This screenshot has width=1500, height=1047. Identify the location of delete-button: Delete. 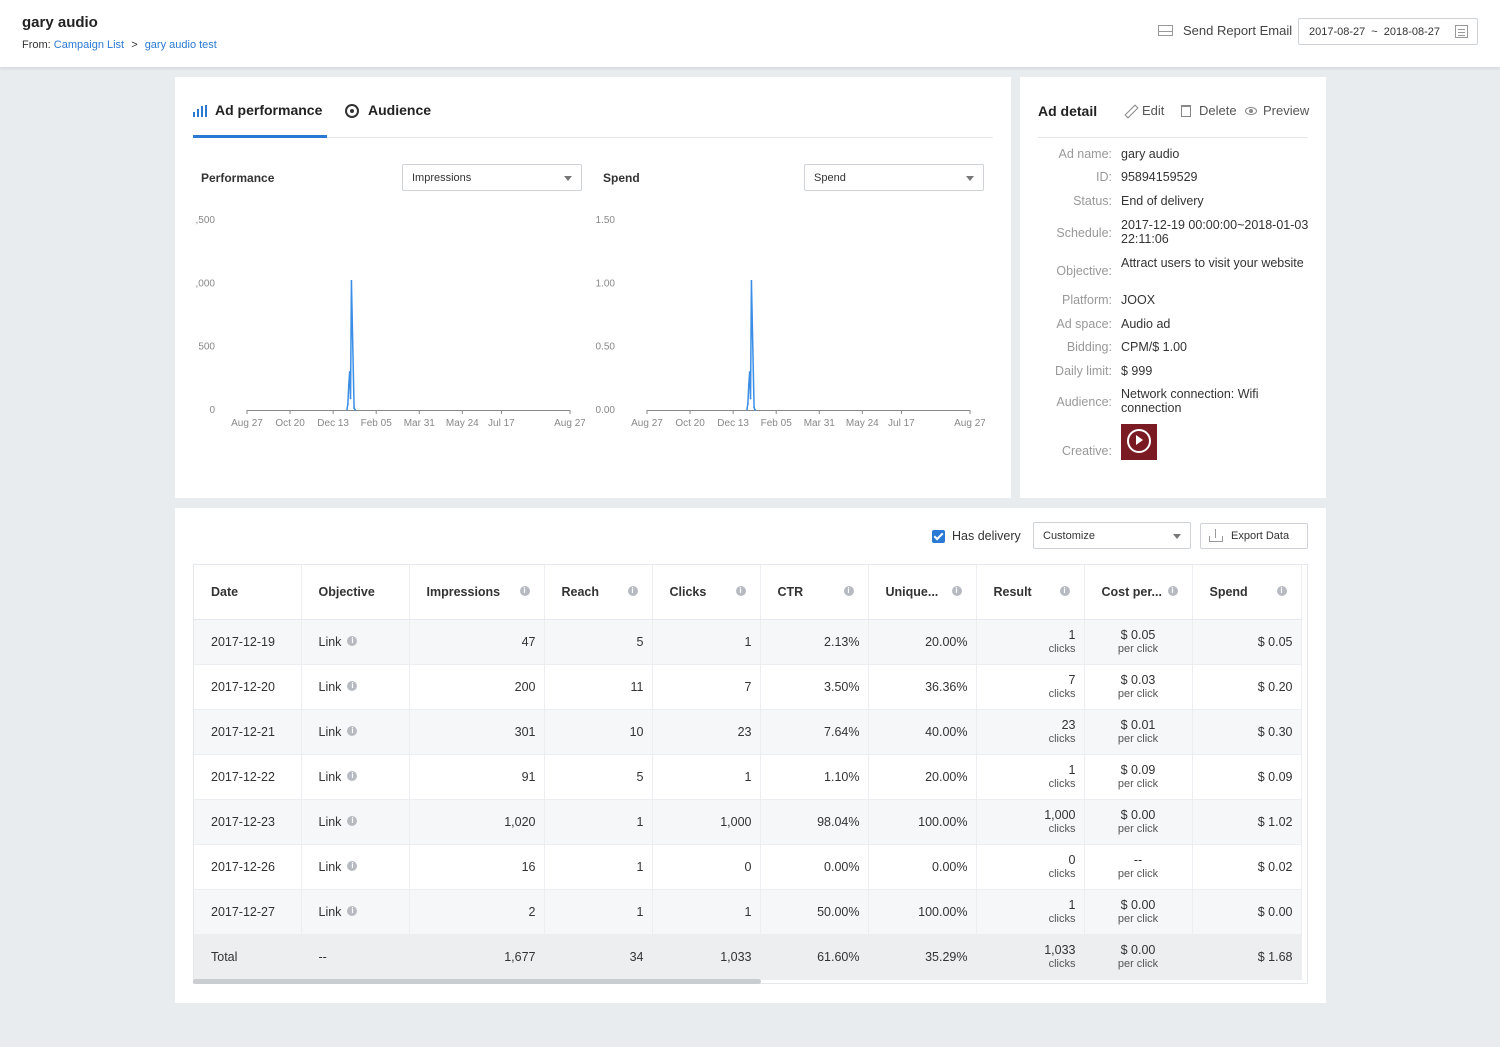
(1209, 110).